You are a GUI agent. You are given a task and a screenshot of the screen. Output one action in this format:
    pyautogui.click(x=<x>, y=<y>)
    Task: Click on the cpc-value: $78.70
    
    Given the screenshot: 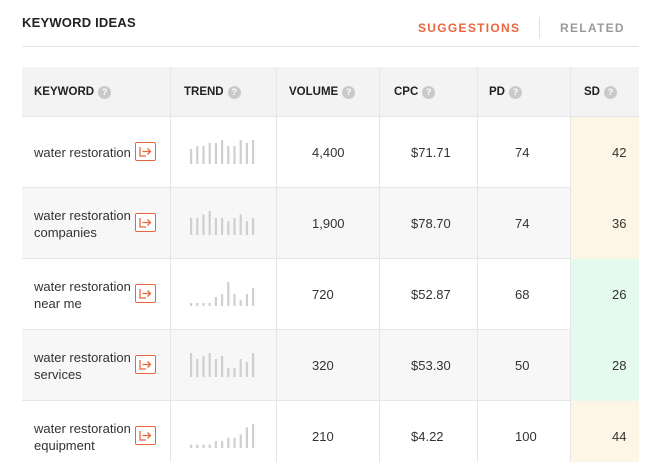 What is the action you would take?
    pyautogui.click(x=431, y=223)
    